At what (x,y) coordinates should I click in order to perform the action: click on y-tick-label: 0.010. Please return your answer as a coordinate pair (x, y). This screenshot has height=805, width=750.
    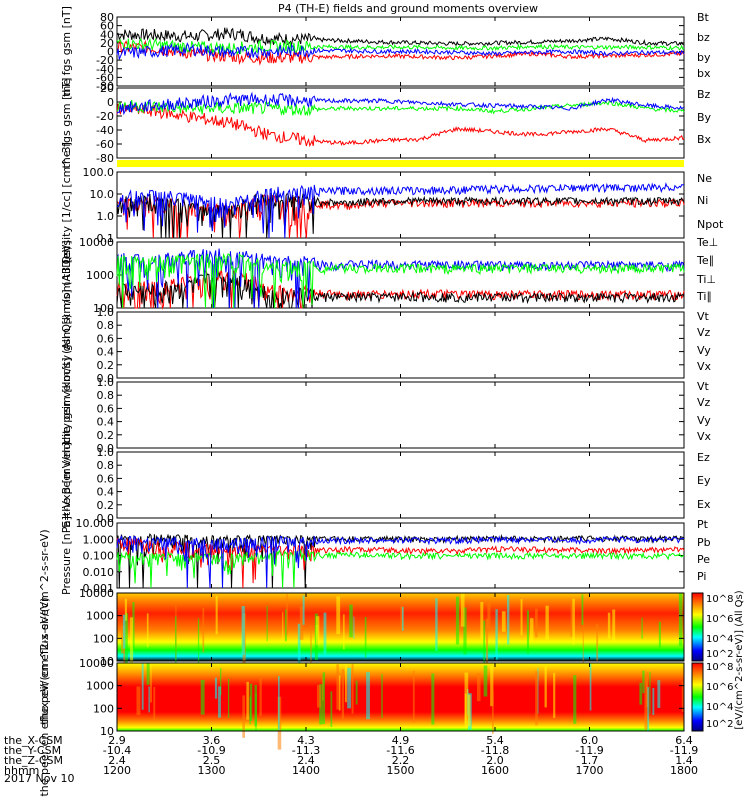
    Looking at the image, I should click on (99, 572).